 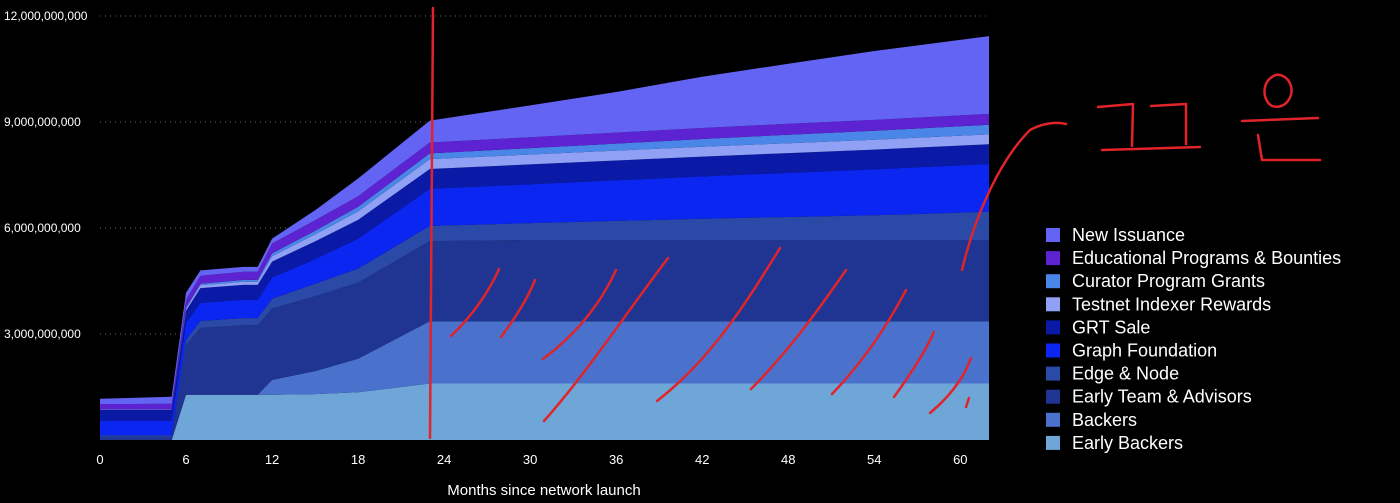 What do you see at coordinates (1128, 235) in the screenshot?
I see `legend-label: New Issuance` at bounding box center [1128, 235].